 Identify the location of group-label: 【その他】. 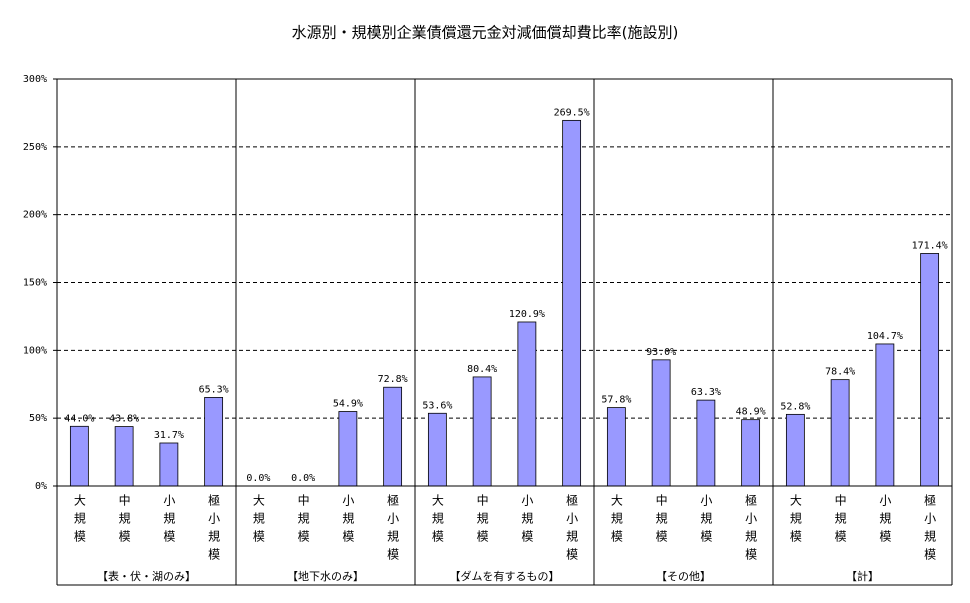
(683, 576).